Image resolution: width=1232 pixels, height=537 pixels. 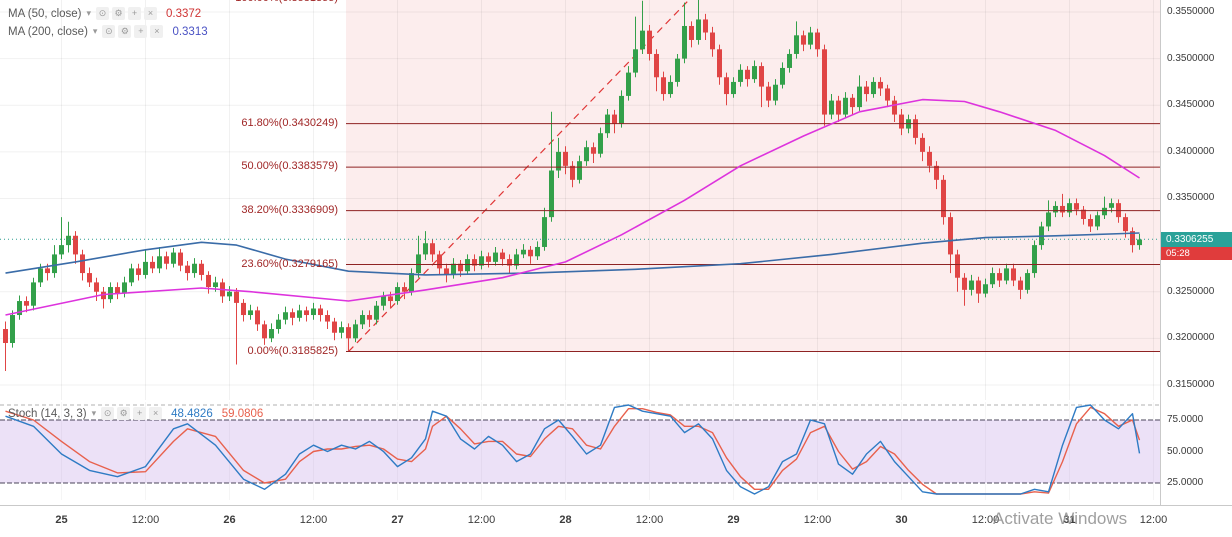 What do you see at coordinates (1191, 338) in the screenshot?
I see `price-axis-label: 0.3200000` at bounding box center [1191, 338].